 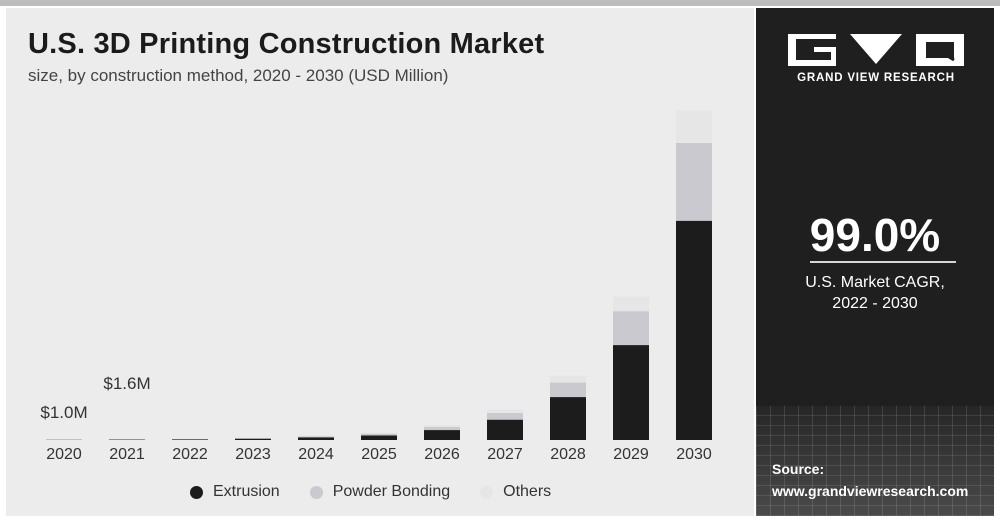 I want to click on legend-label-extrusion: Extrusion, so click(x=246, y=491).